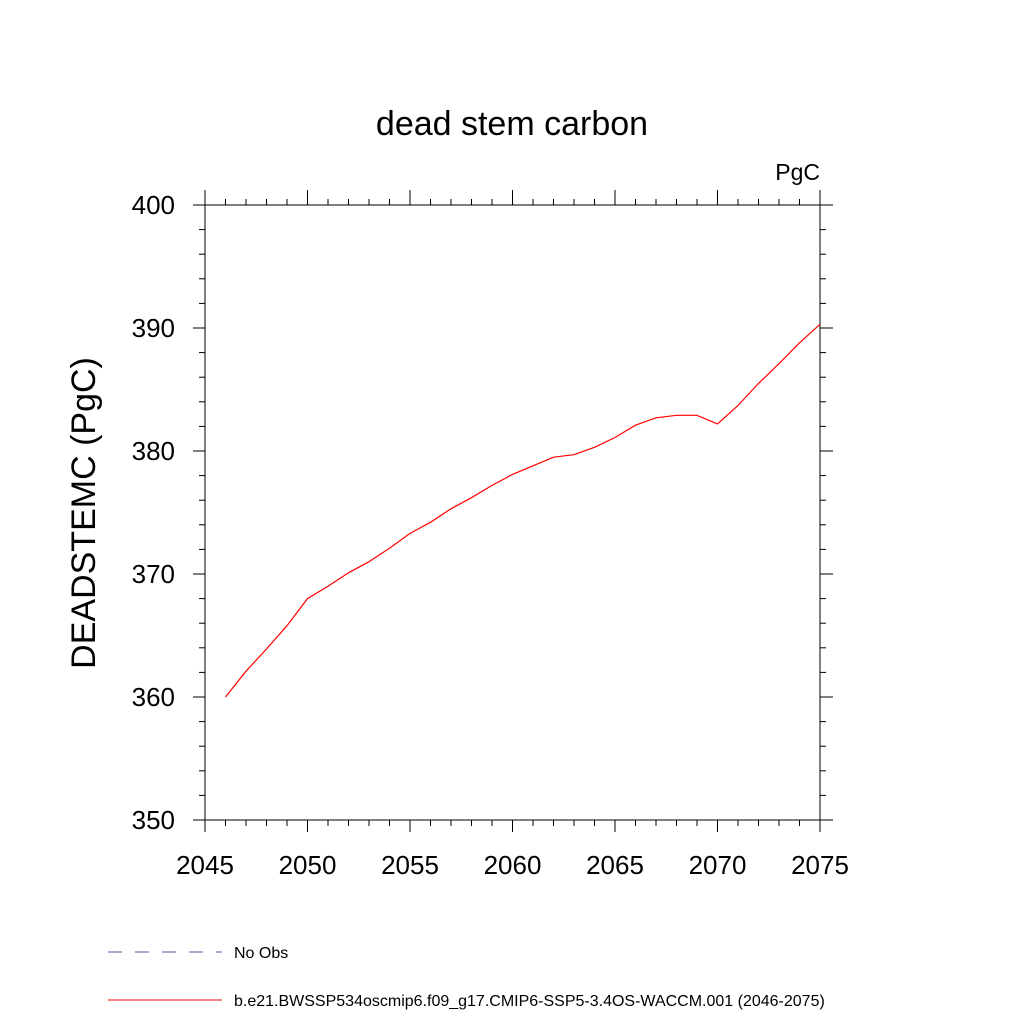 Image resolution: width=1024 pixels, height=1024 pixels. I want to click on y-tick-label: 390, so click(153, 328).